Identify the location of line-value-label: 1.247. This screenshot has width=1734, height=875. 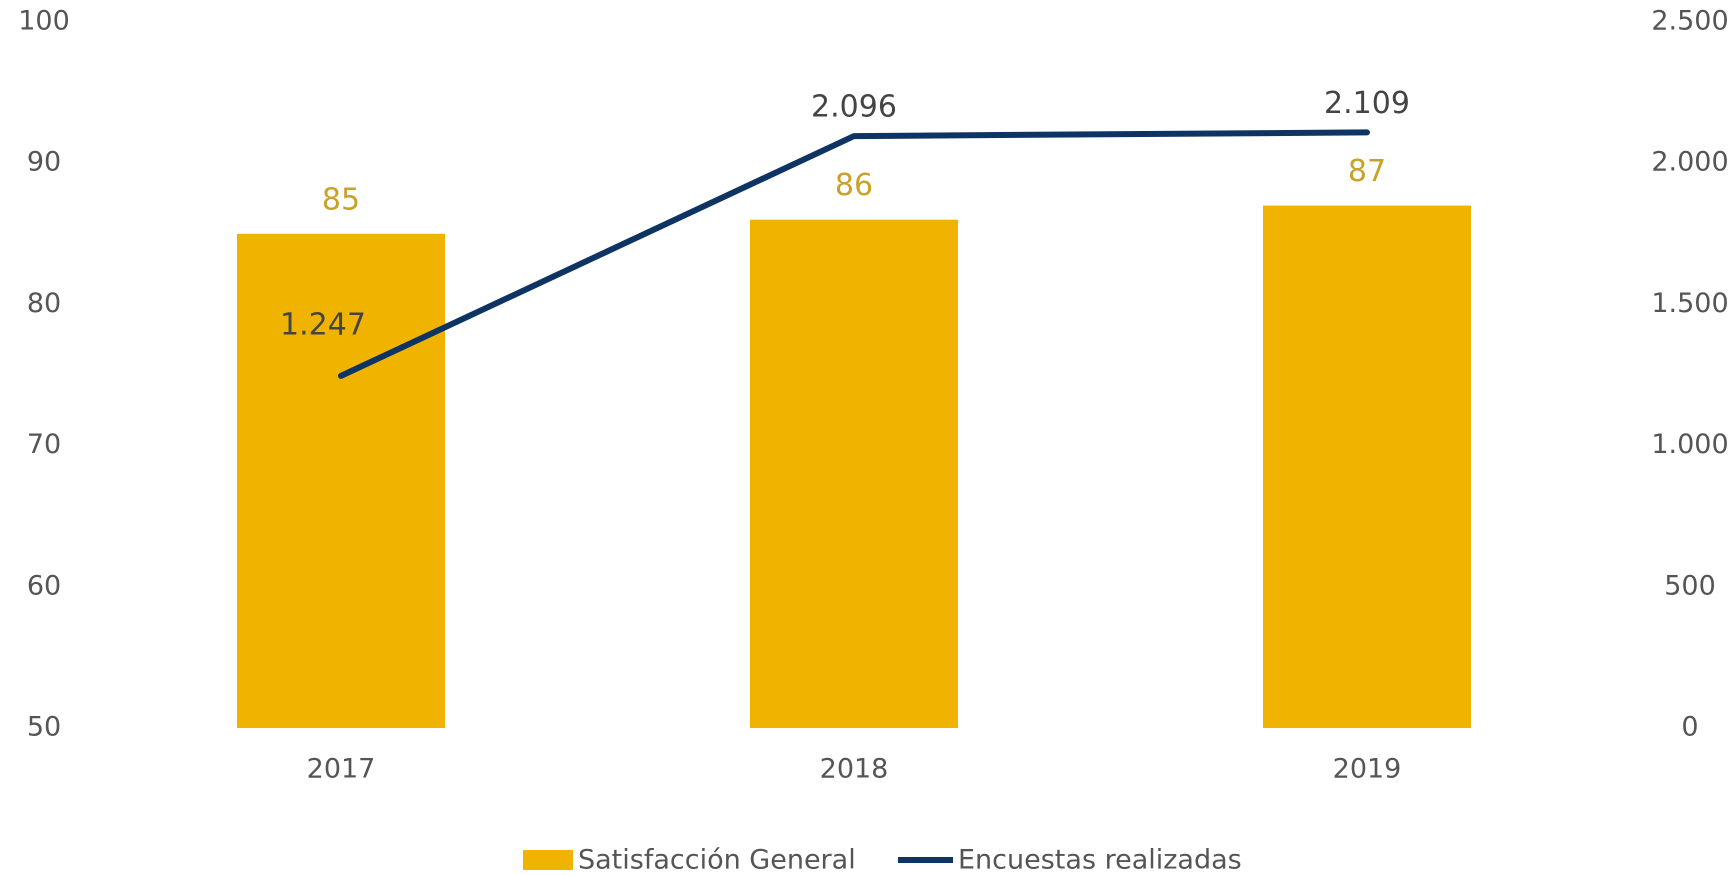
(323, 324).